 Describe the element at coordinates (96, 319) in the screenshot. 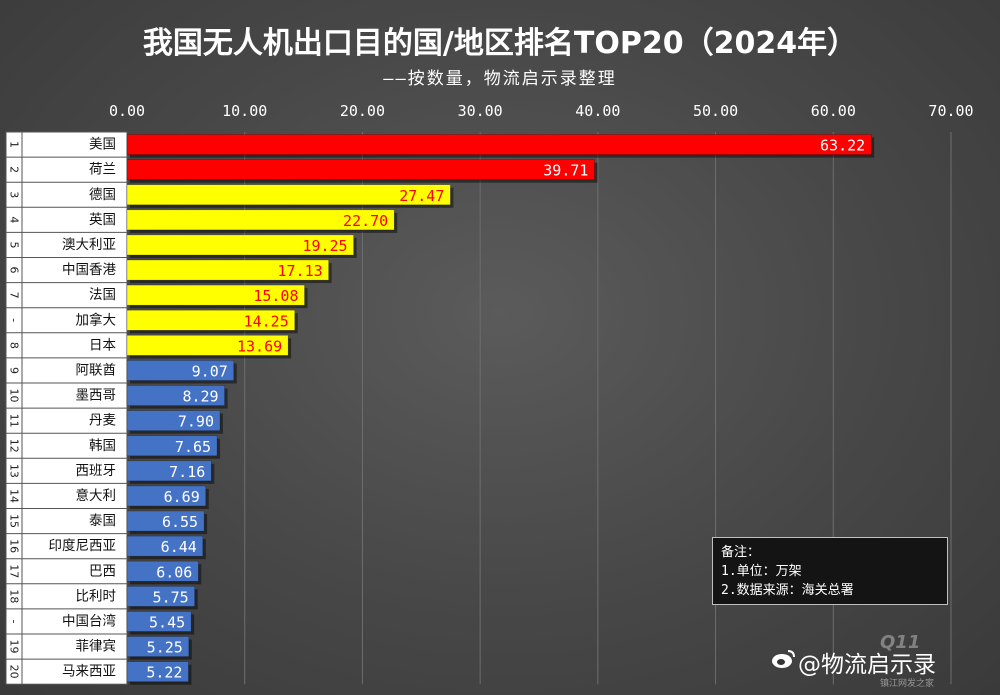

I see `category-label: 加拿大` at that location.